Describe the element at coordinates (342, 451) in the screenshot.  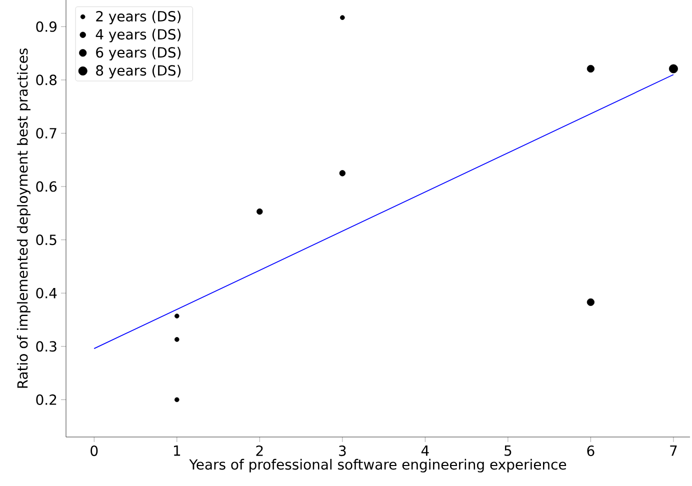
I see `x-tick-label: 3` at that location.